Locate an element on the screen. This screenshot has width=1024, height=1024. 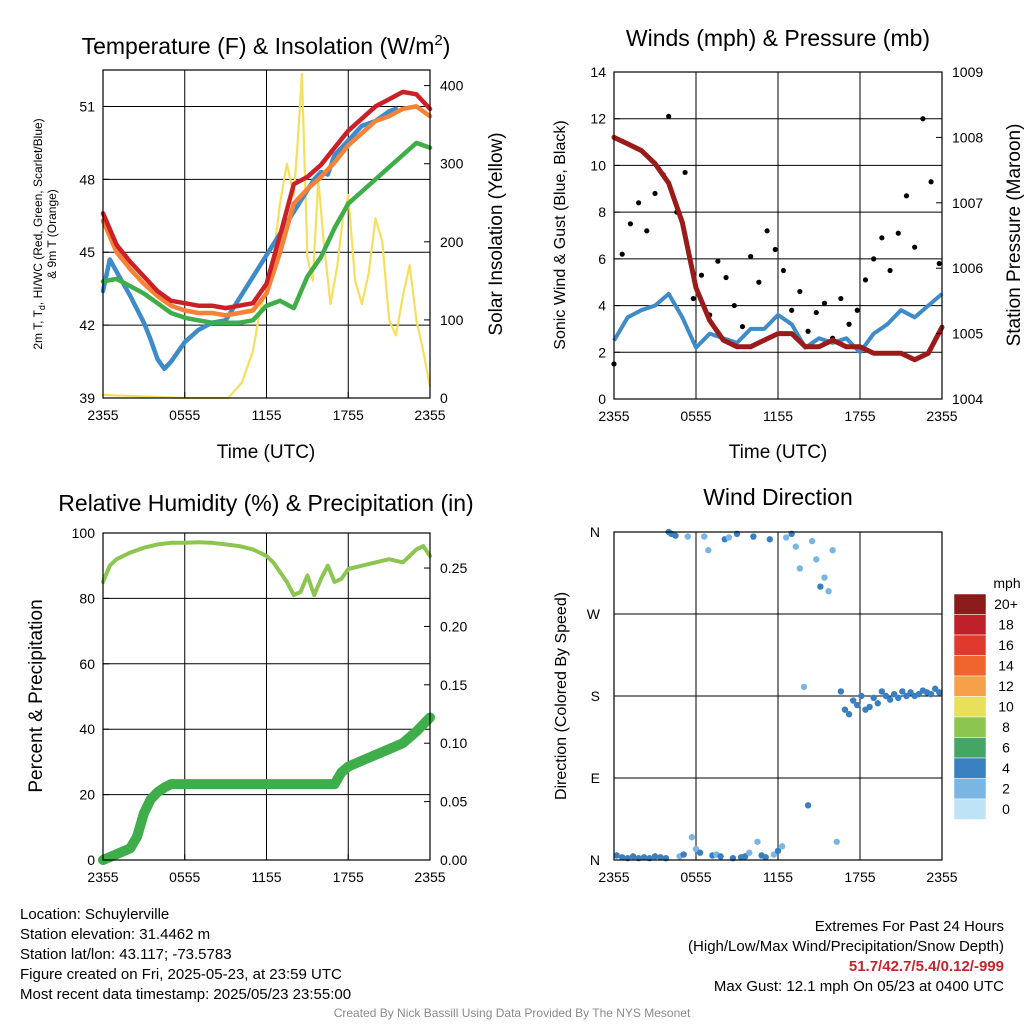
winds-grid is located at coordinates (778, 235).